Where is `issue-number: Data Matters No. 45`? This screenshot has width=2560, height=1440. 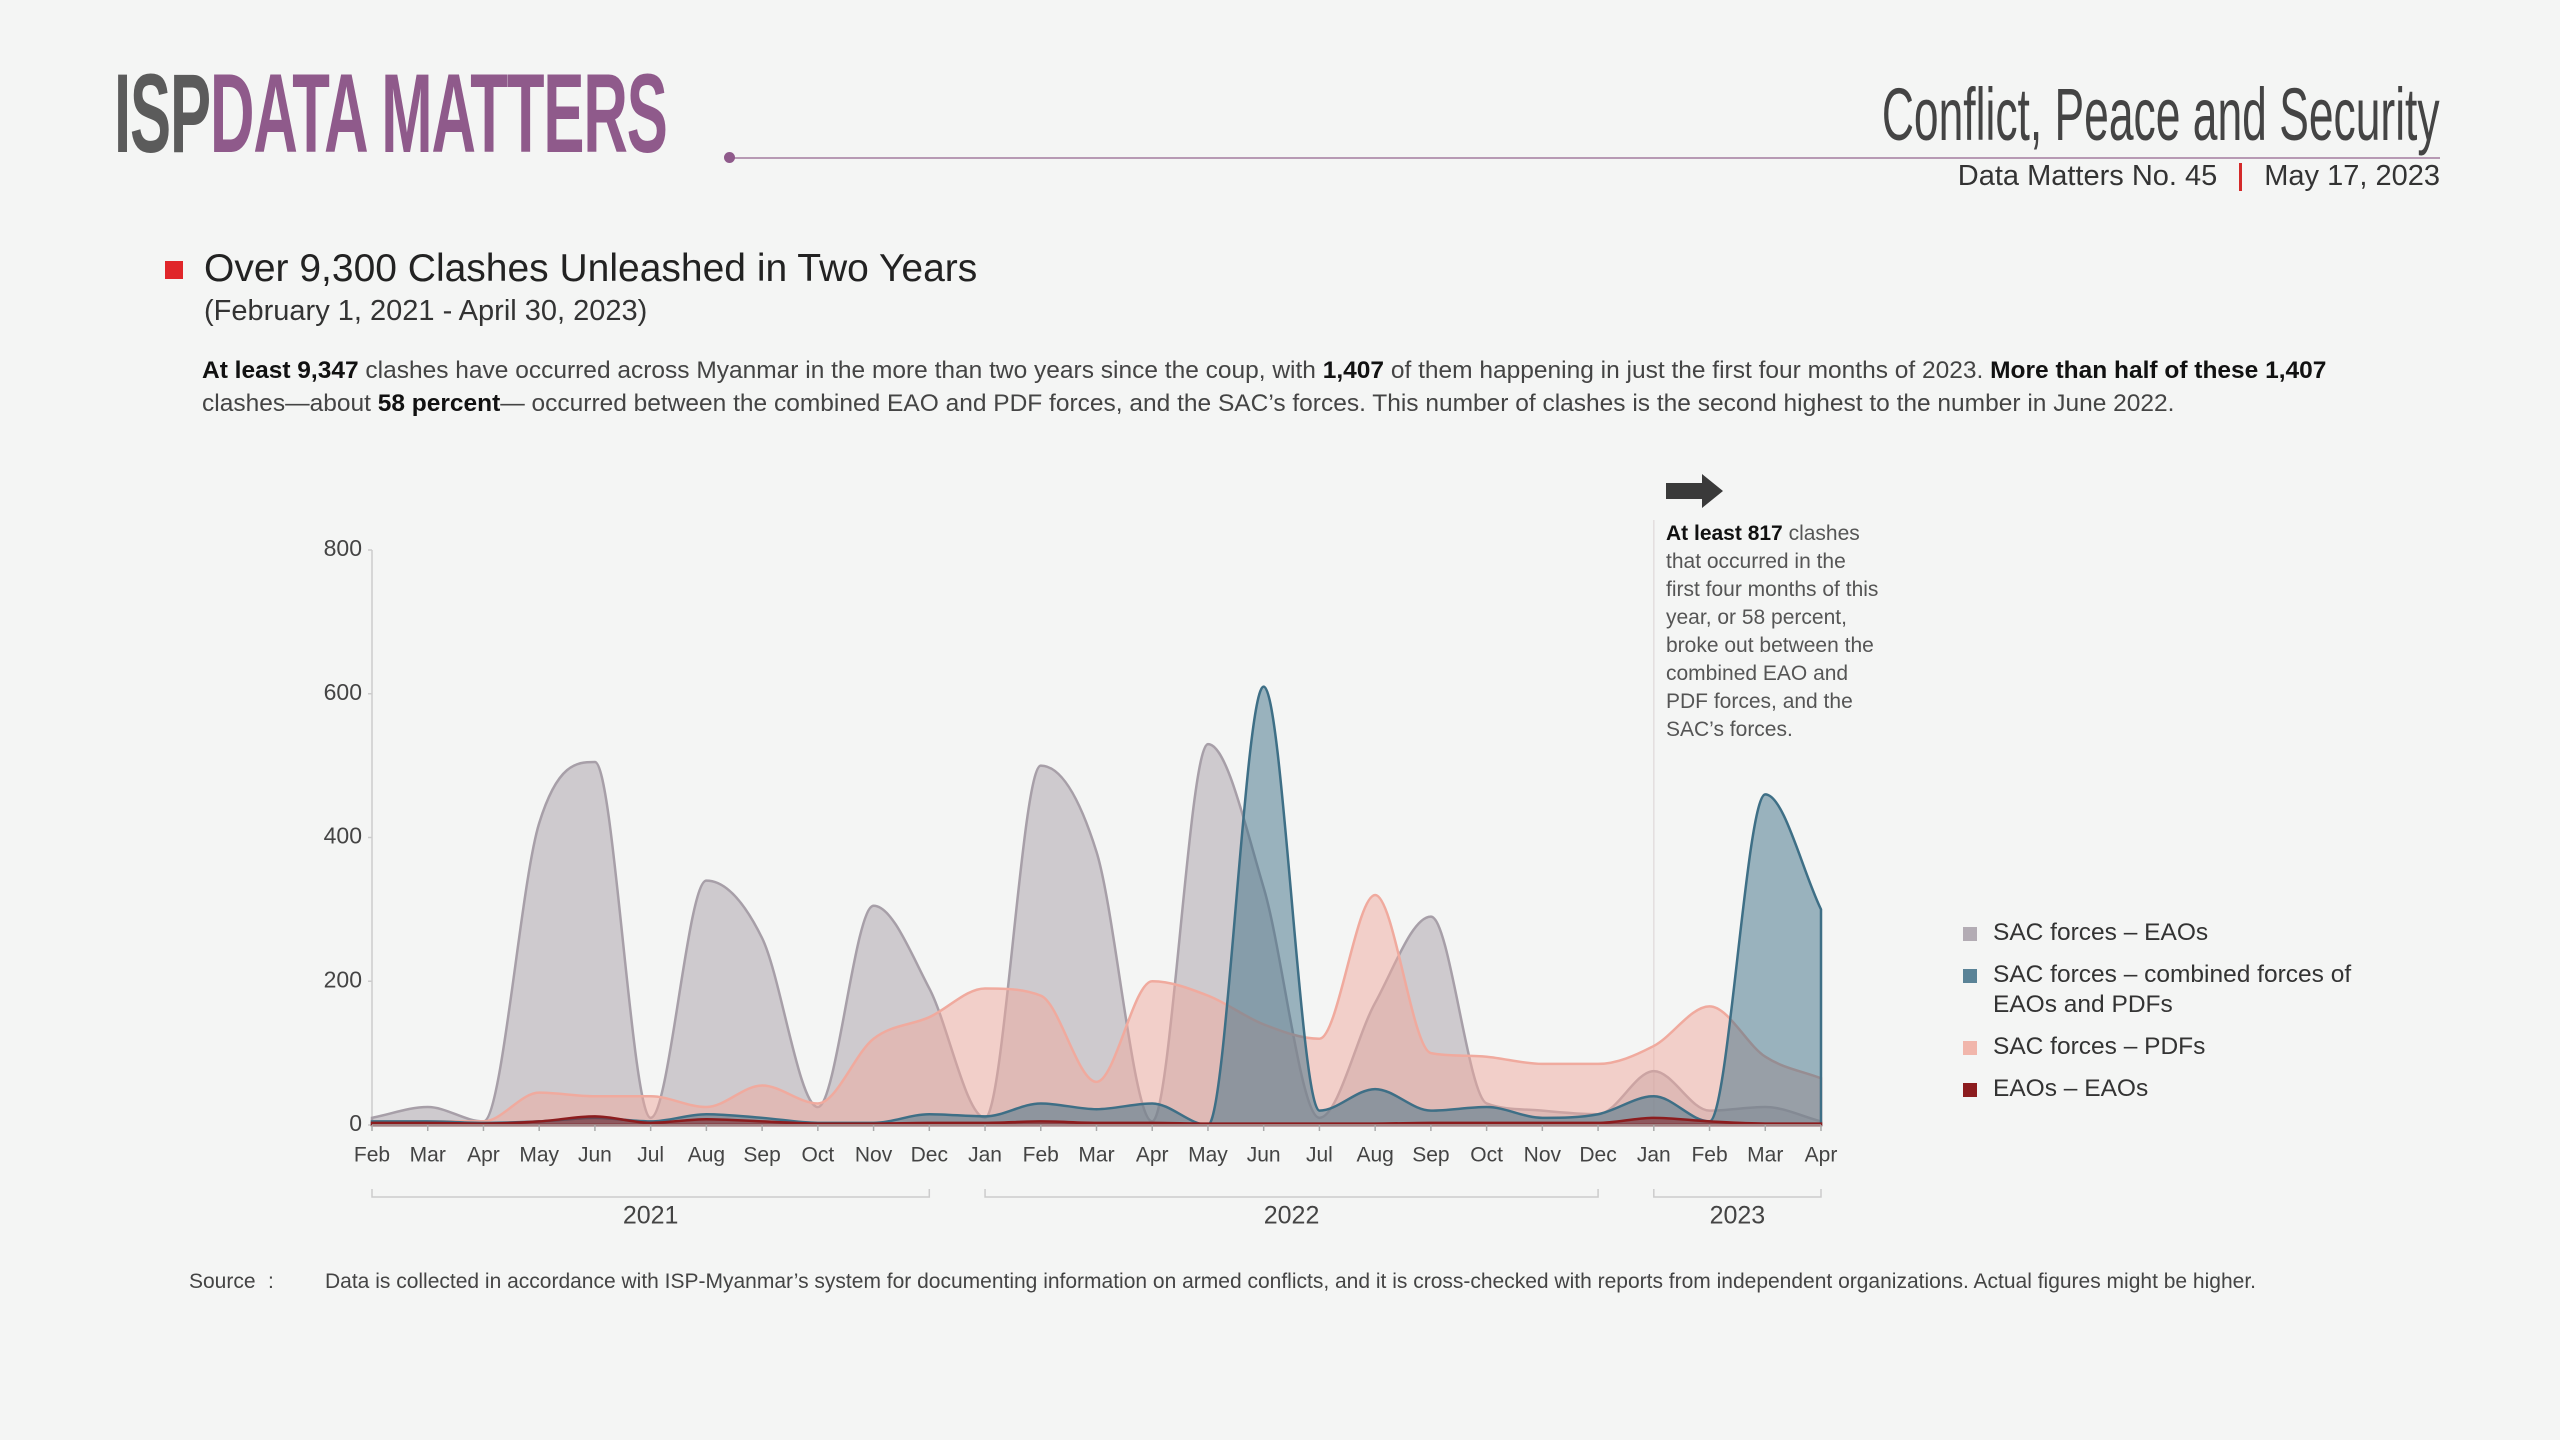 issue-number: Data Matters No. 45 is located at coordinates (2087, 176).